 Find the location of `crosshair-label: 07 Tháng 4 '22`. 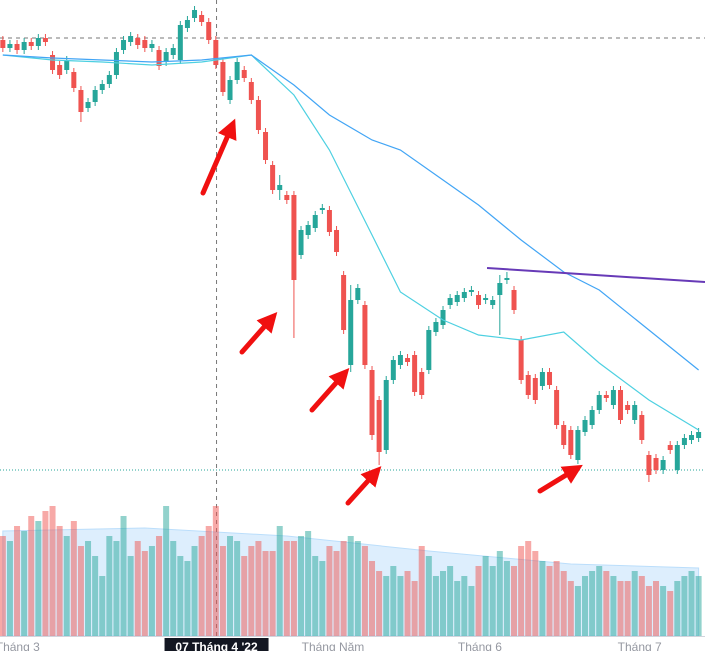

crosshair-label: 07 Tháng 4 '22 is located at coordinates (216, 645).